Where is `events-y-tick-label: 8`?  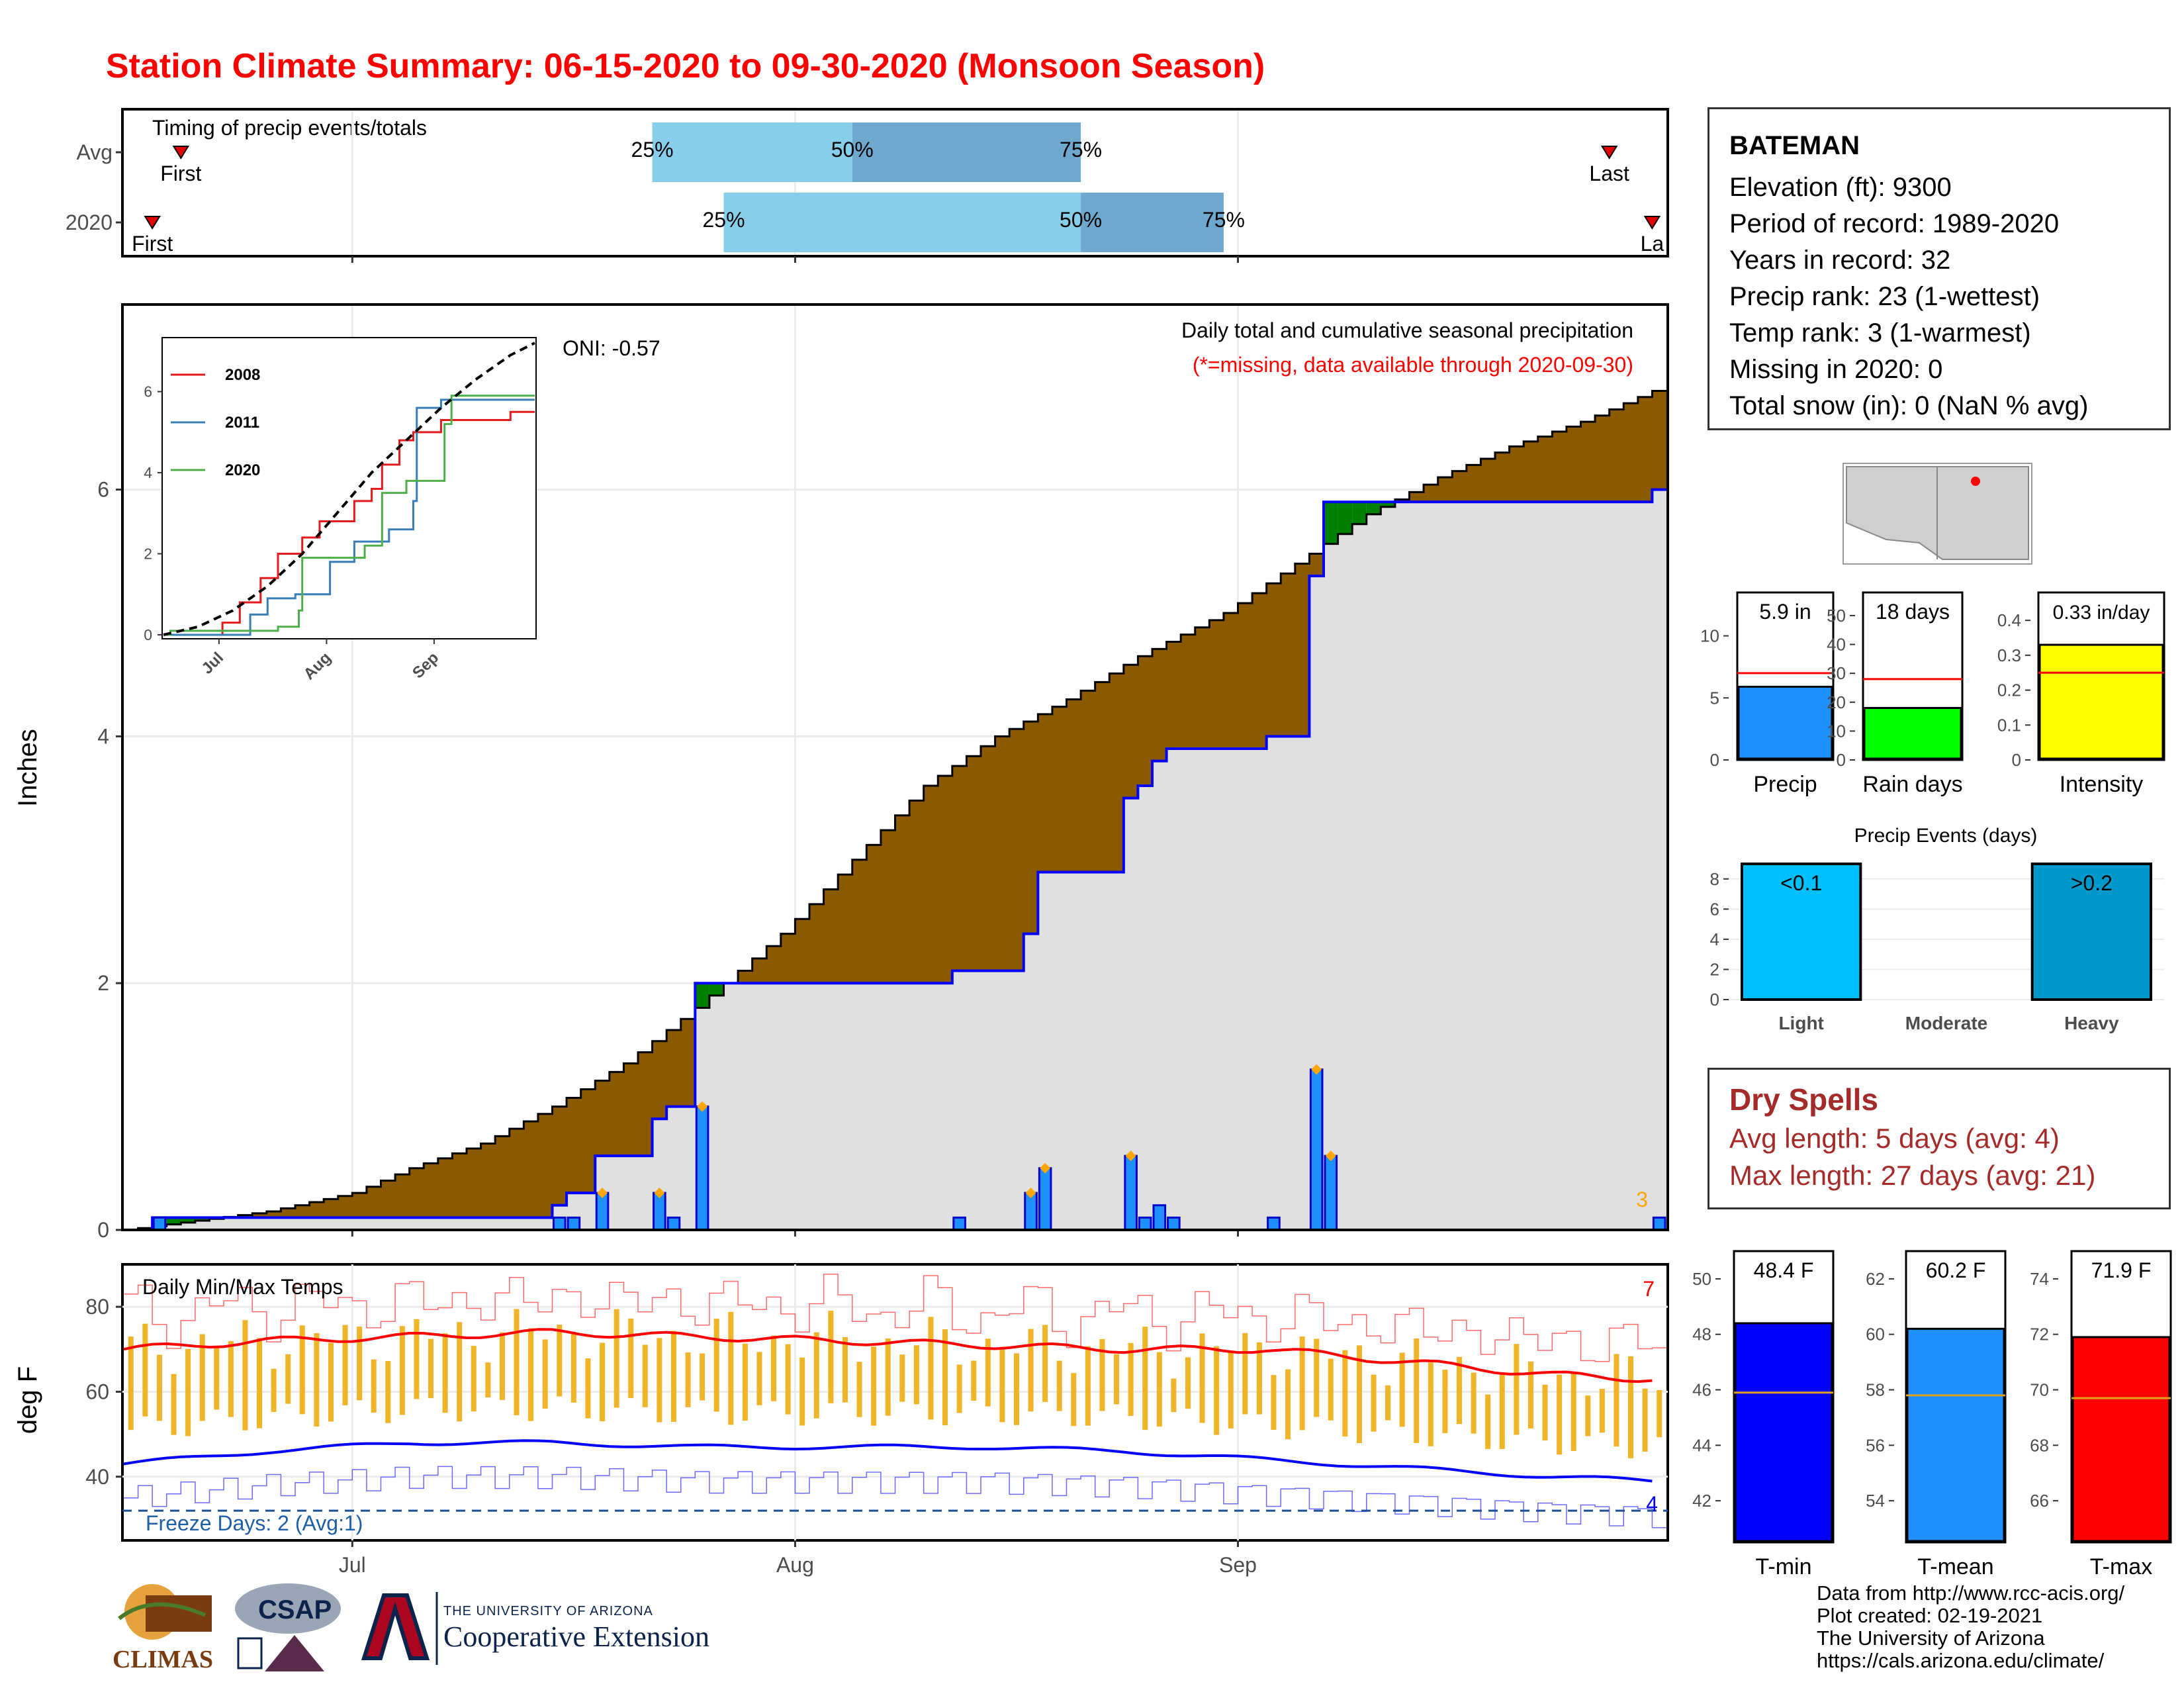 events-y-tick-label: 8 is located at coordinates (1715, 879).